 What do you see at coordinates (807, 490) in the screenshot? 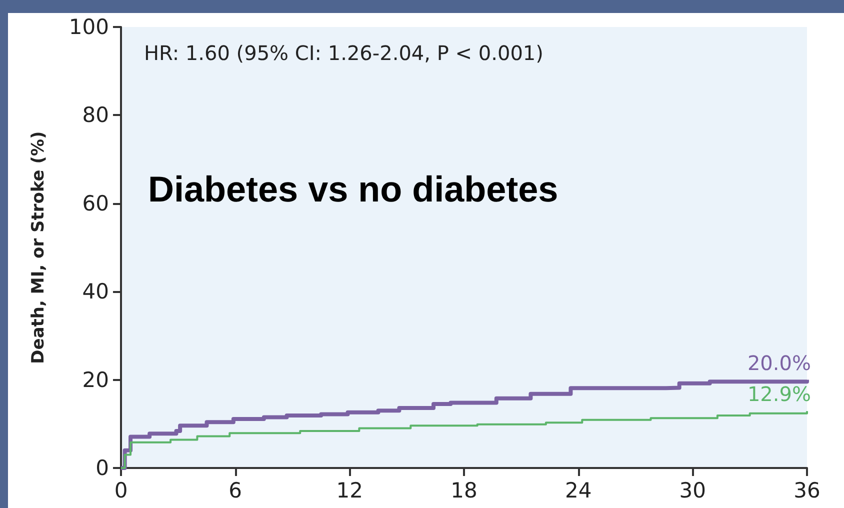
I see `x-tick-label: 36` at bounding box center [807, 490].